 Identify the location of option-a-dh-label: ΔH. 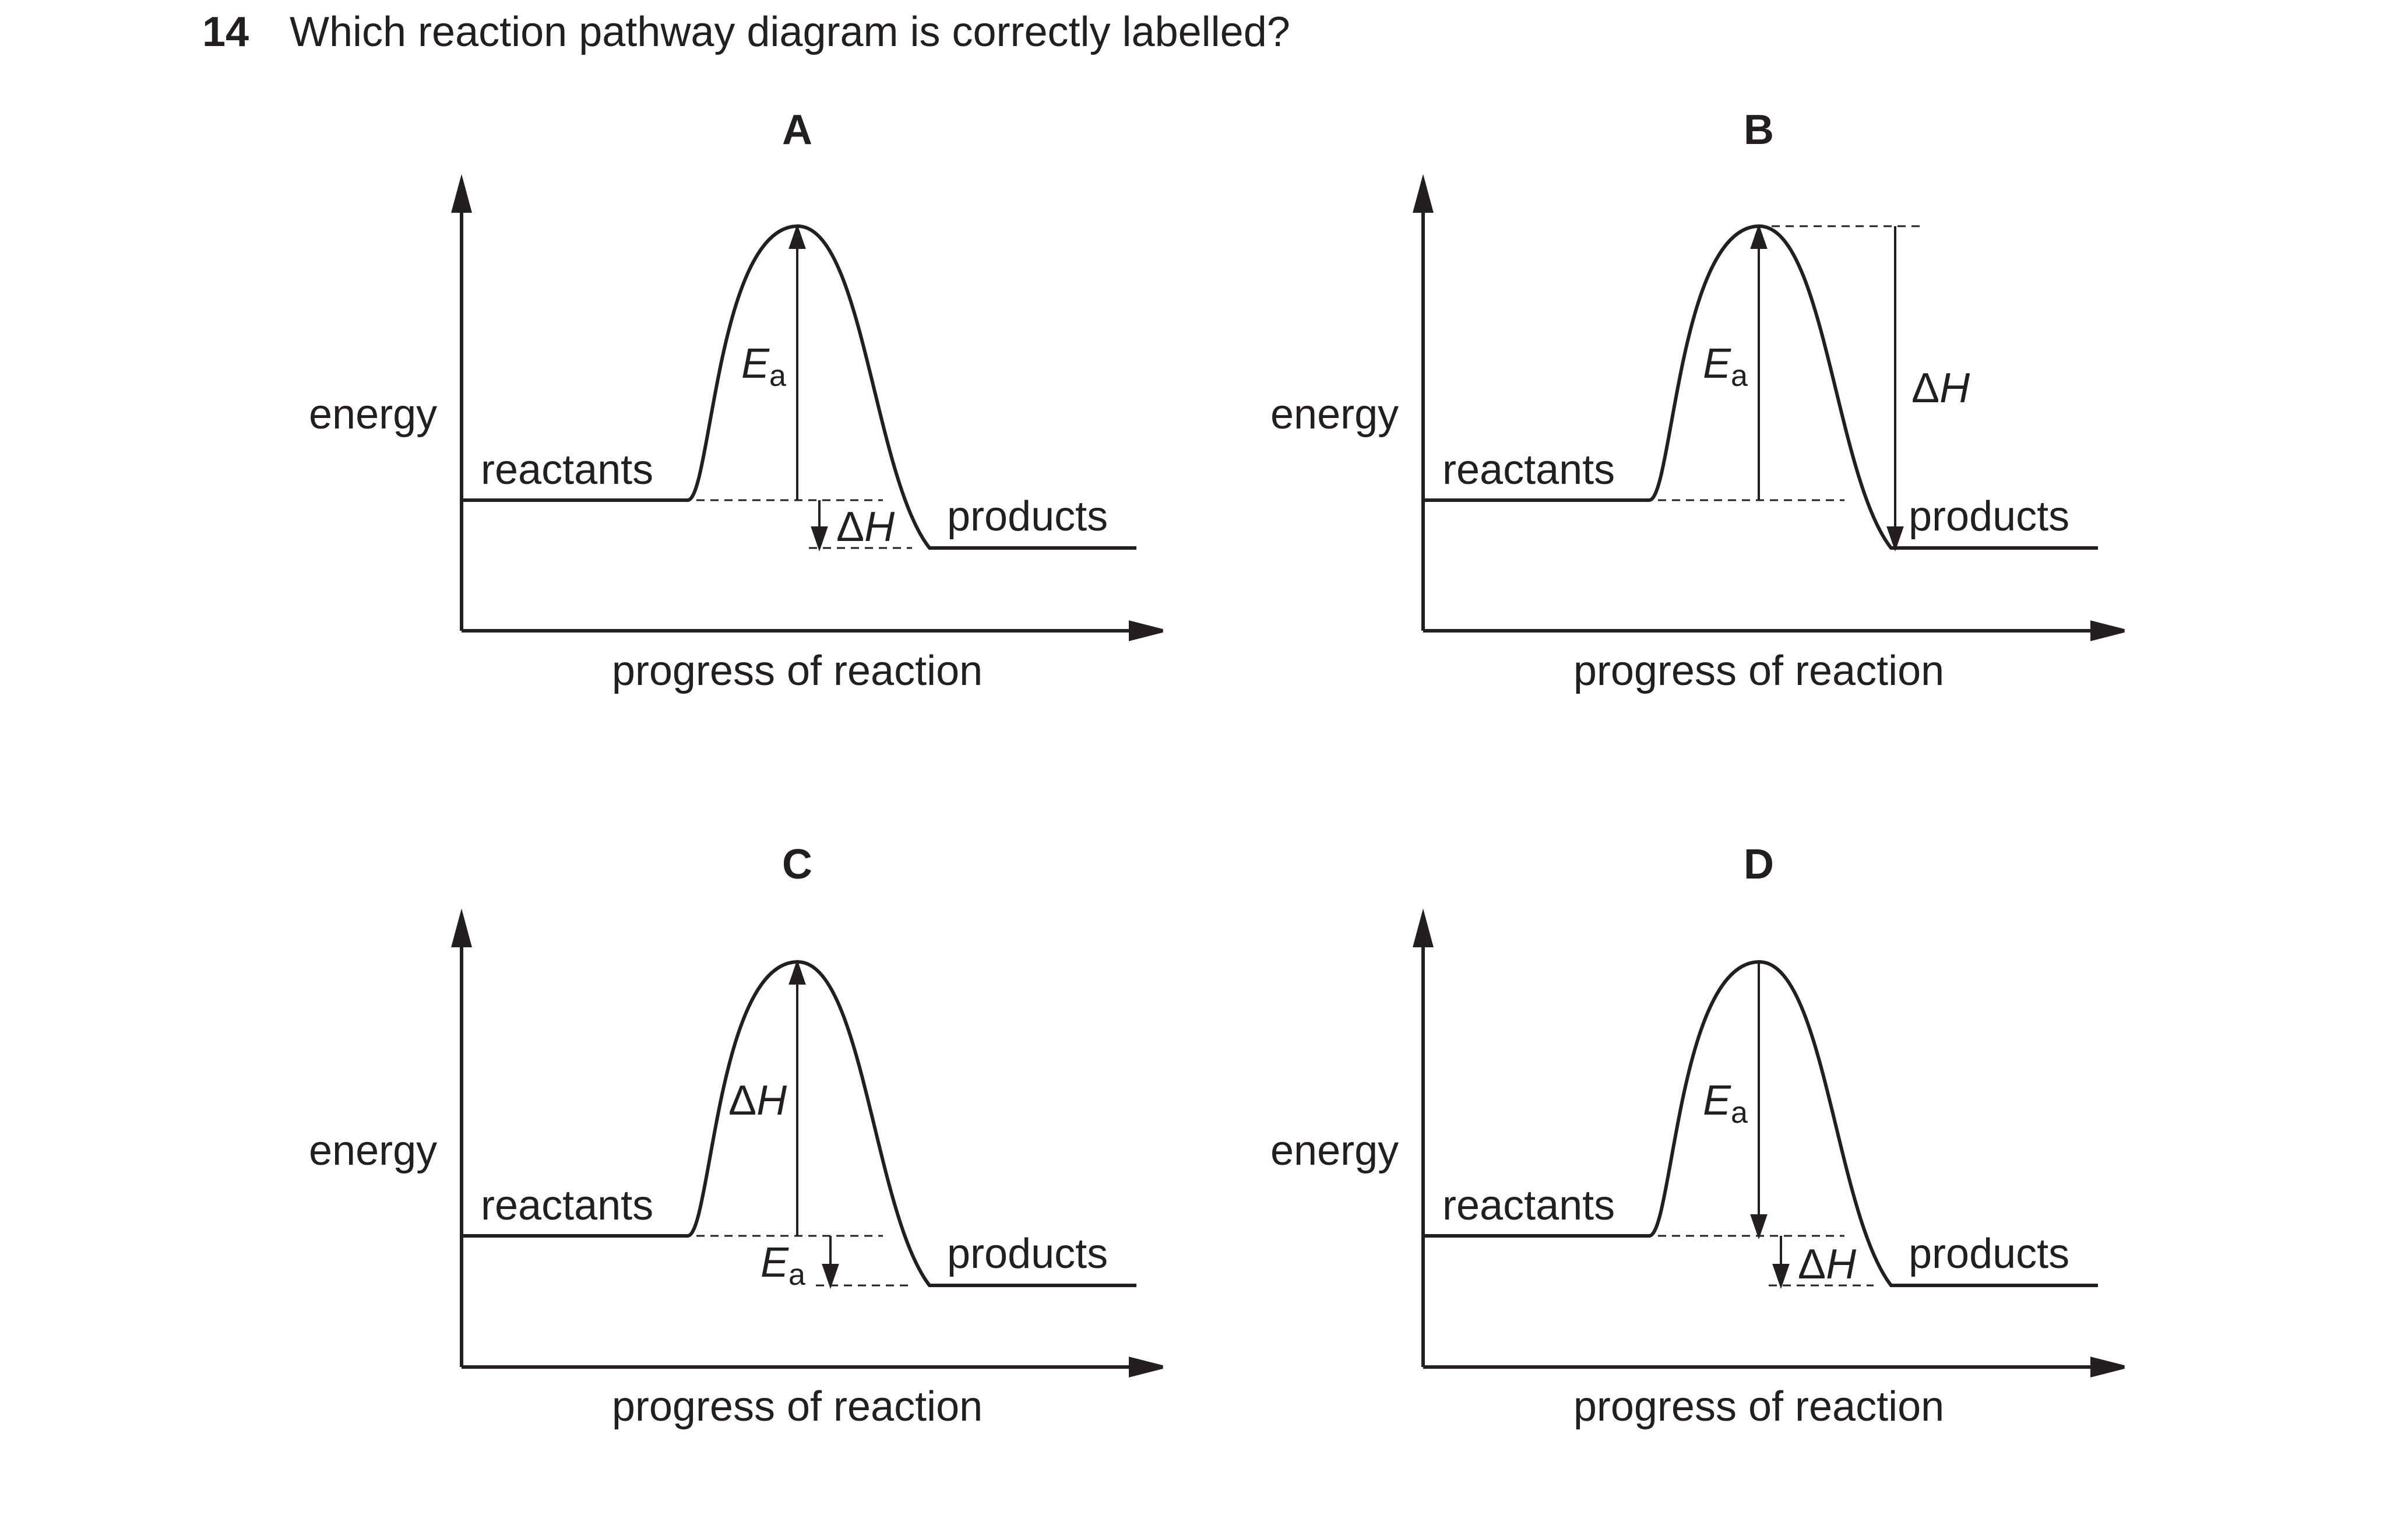
(865, 527).